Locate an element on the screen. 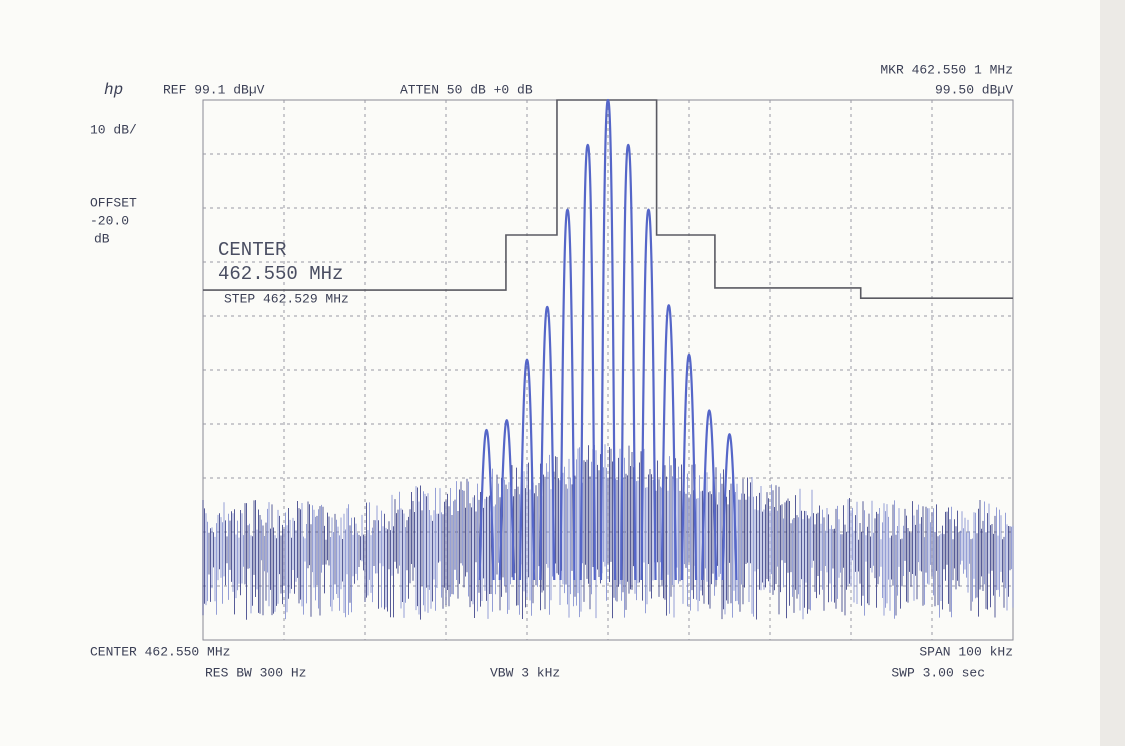 The width and height of the screenshot is (1125, 746). center-label: CENTER is located at coordinates (252, 250).